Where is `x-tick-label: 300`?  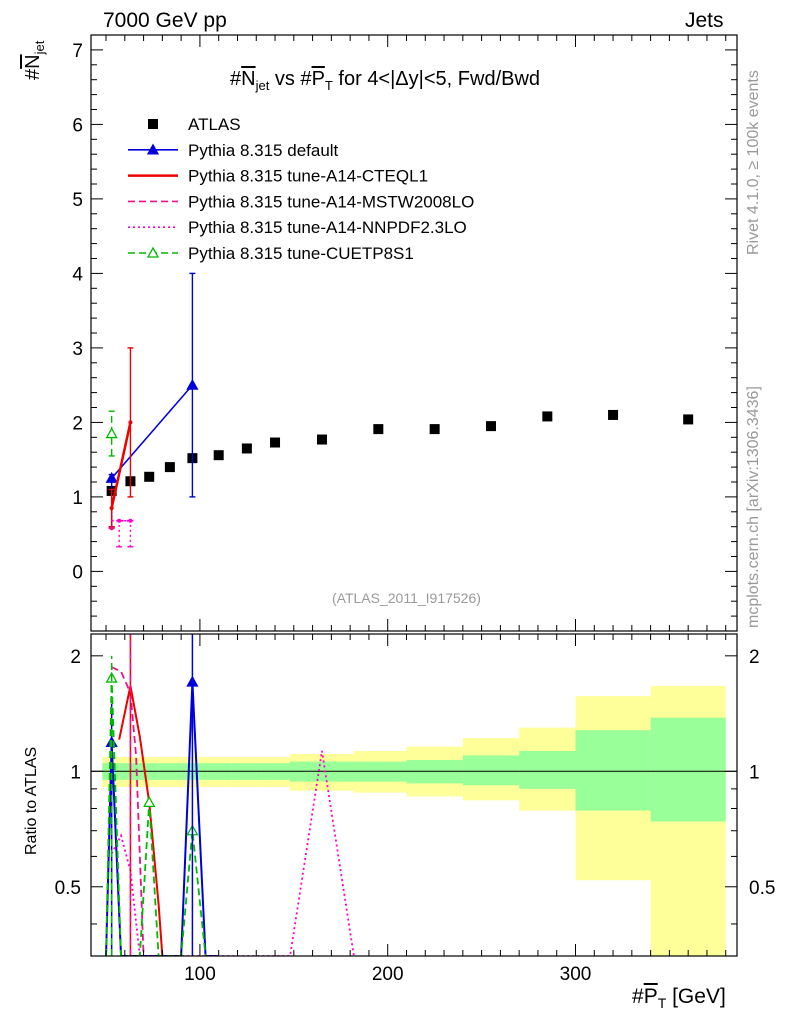 x-tick-label: 300 is located at coordinates (576, 974).